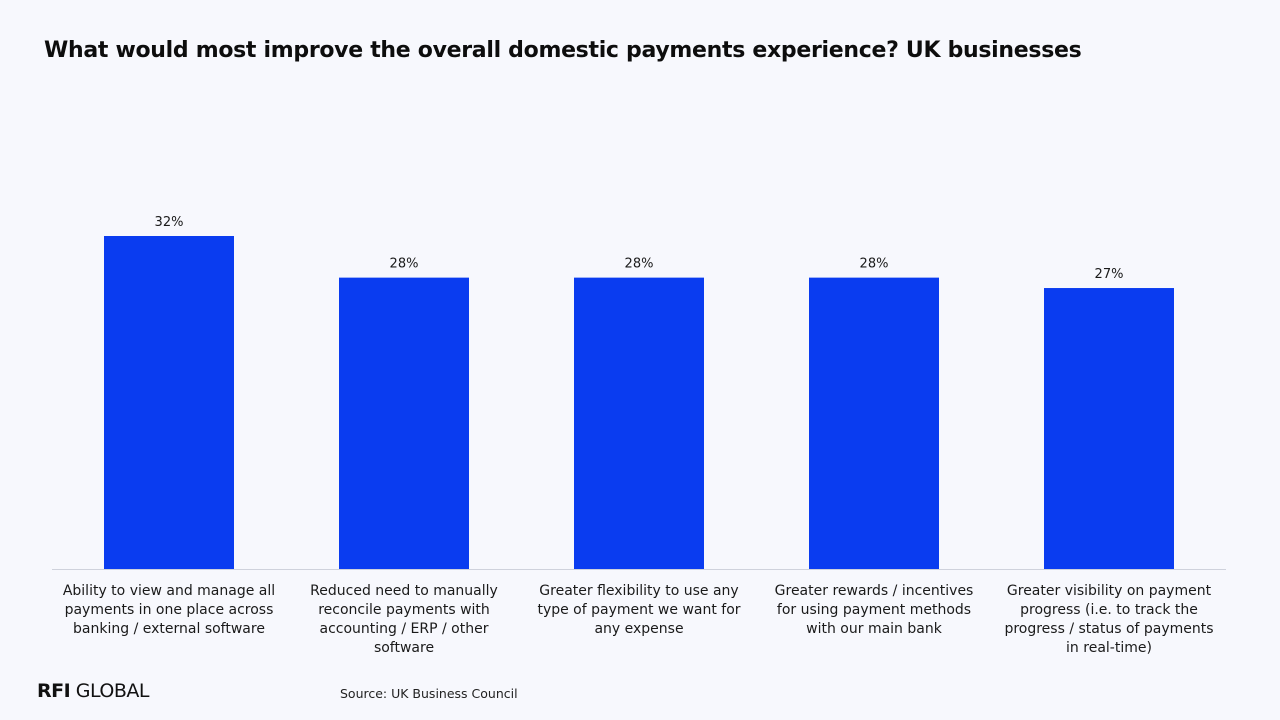  What do you see at coordinates (1108, 629) in the screenshot?
I see `category-label-line: progress / status of payments` at bounding box center [1108, 629].